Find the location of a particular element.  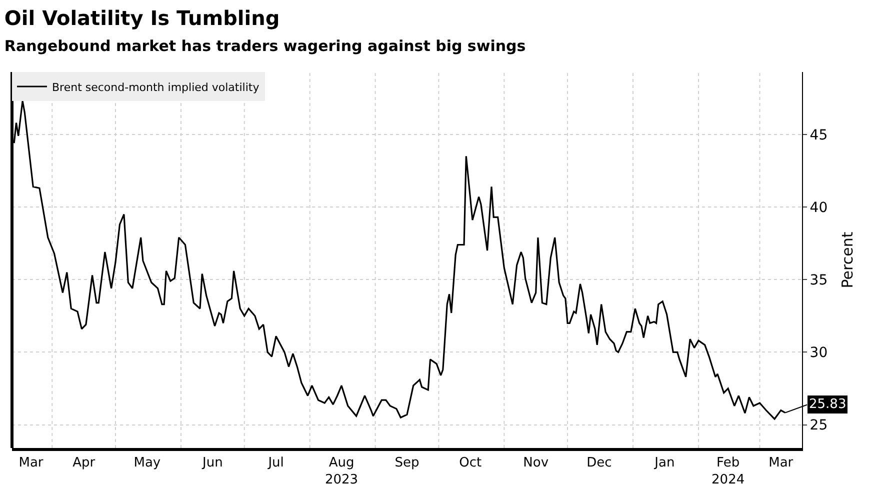

x-tick-label: Feb 2024 is located at coordinates (728, 472).